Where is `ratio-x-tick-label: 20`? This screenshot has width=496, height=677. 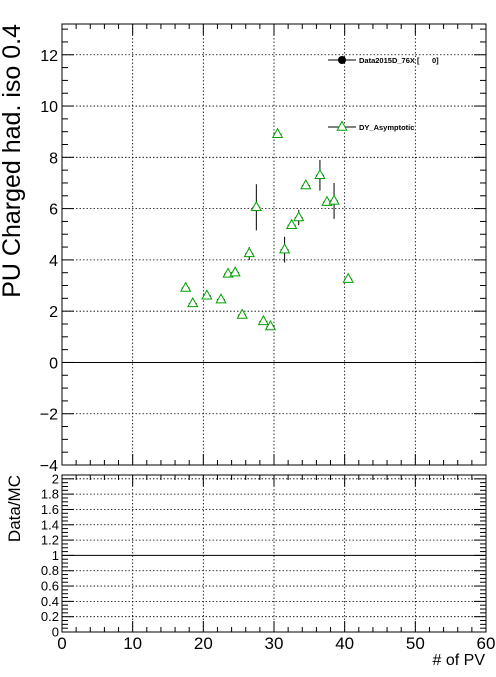
ratio-x-tick-label: 20 is located at coordinates (203, 643).